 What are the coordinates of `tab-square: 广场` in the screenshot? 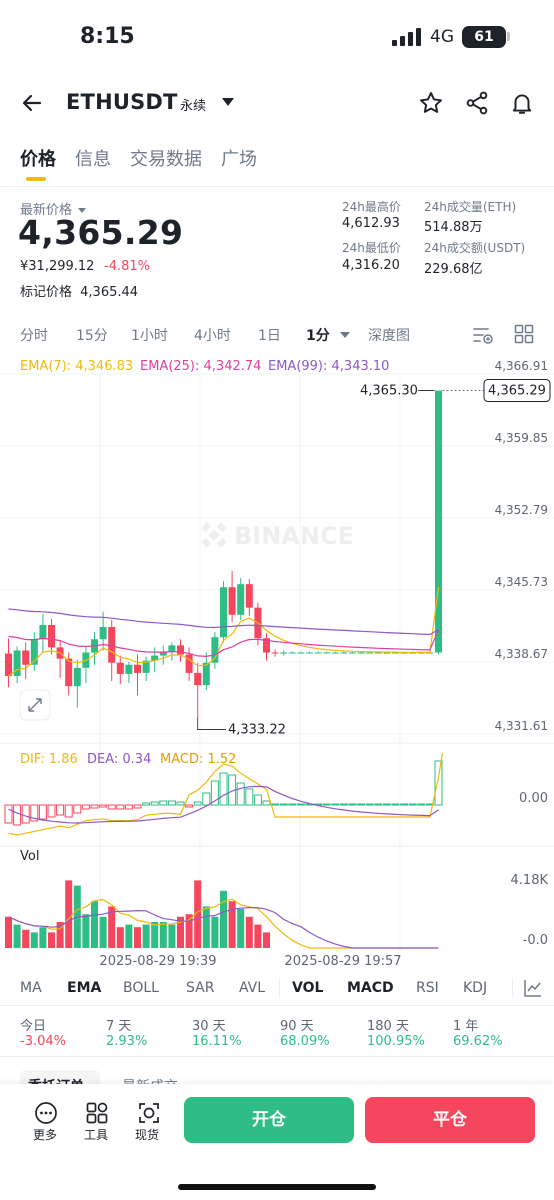 It's located at (239, 159).